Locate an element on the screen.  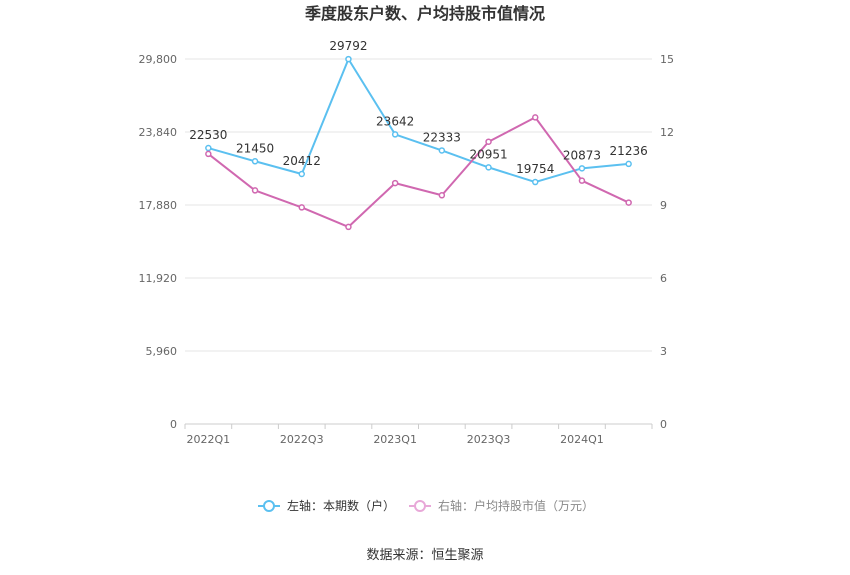
right-y-tick-label: 6 is located at coordinates (663, 278).